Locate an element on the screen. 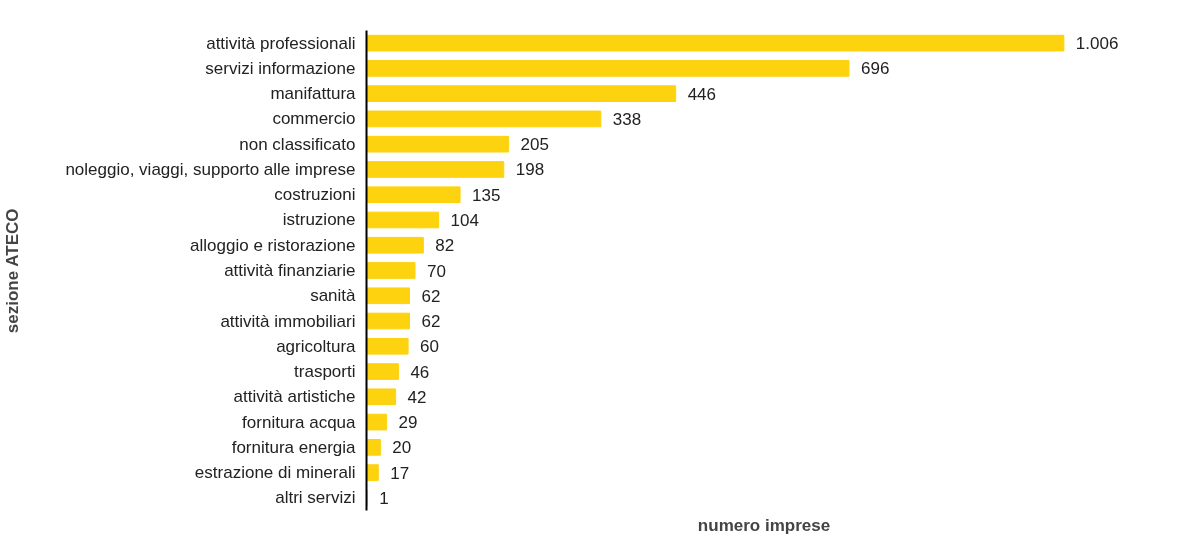 This screenshot has width=1191, height=560. data-label: 104 is located at coordinates (464, 220).